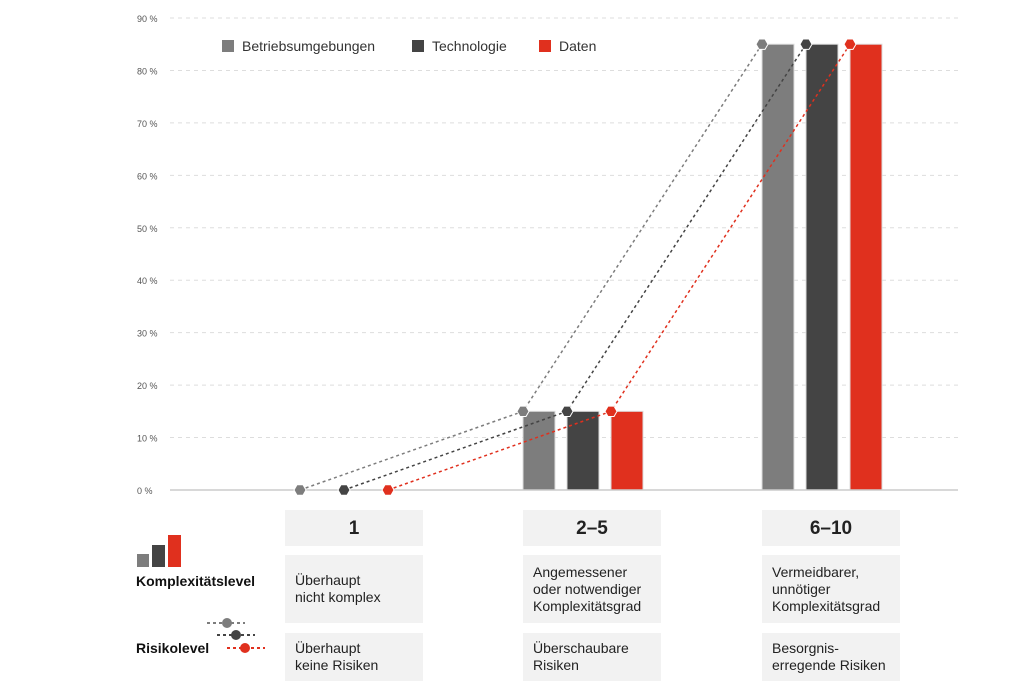 Image resolution: width=1024 pixels, height=694 pixels. What do you see at coordinates (196, 581) in the screenshot?
I see `complexity-label: Komplexitätslevel` at bounding box center [196, 581].